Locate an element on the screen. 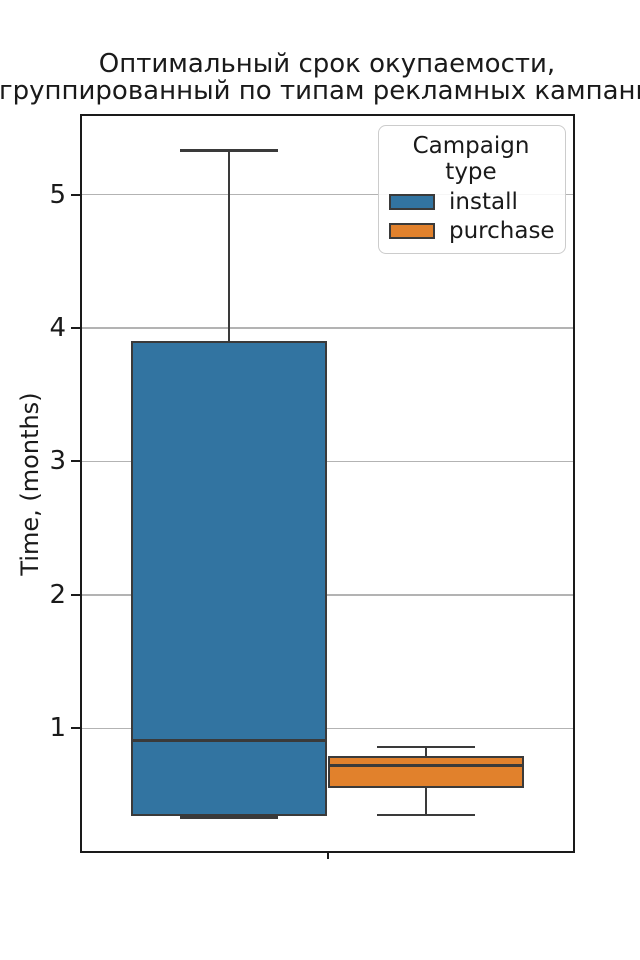 This screenshot has width=640, height=960. legend-row-purchase: purchase is located at coordinates (472, 231).